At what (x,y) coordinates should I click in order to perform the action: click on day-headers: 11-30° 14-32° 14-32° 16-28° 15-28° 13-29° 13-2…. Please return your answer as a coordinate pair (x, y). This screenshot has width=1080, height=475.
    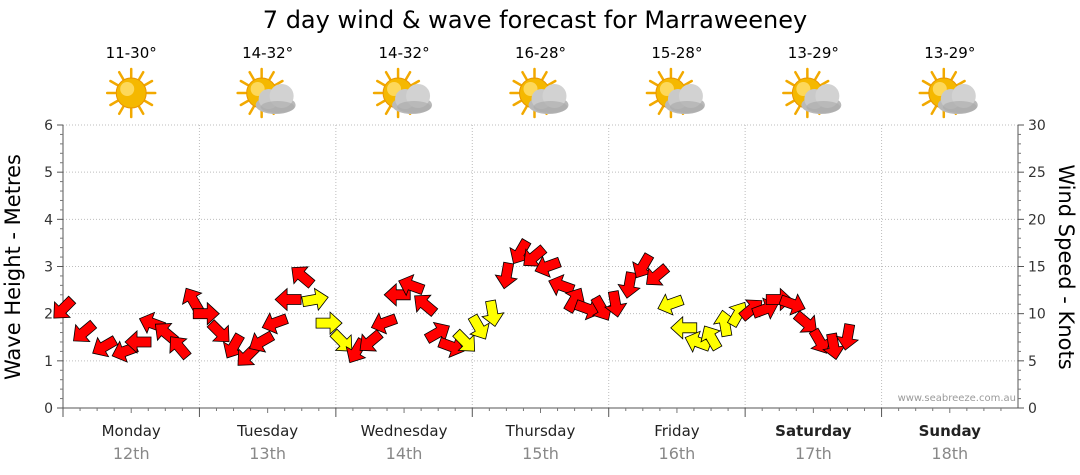
    Looking at the image, I should click on (541, 81).